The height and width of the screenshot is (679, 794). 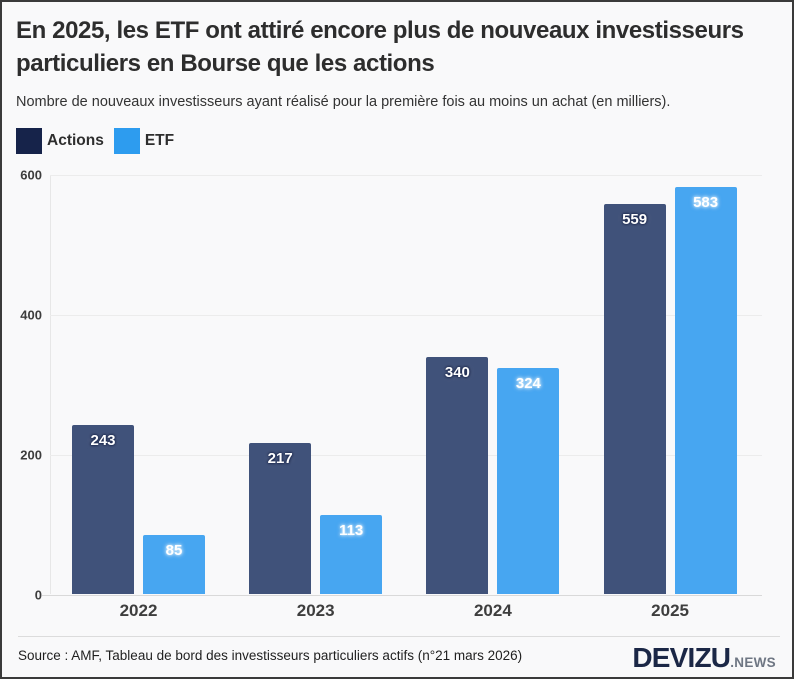 I want to click on bar-value-label: 583, so click(x=706, y=202).